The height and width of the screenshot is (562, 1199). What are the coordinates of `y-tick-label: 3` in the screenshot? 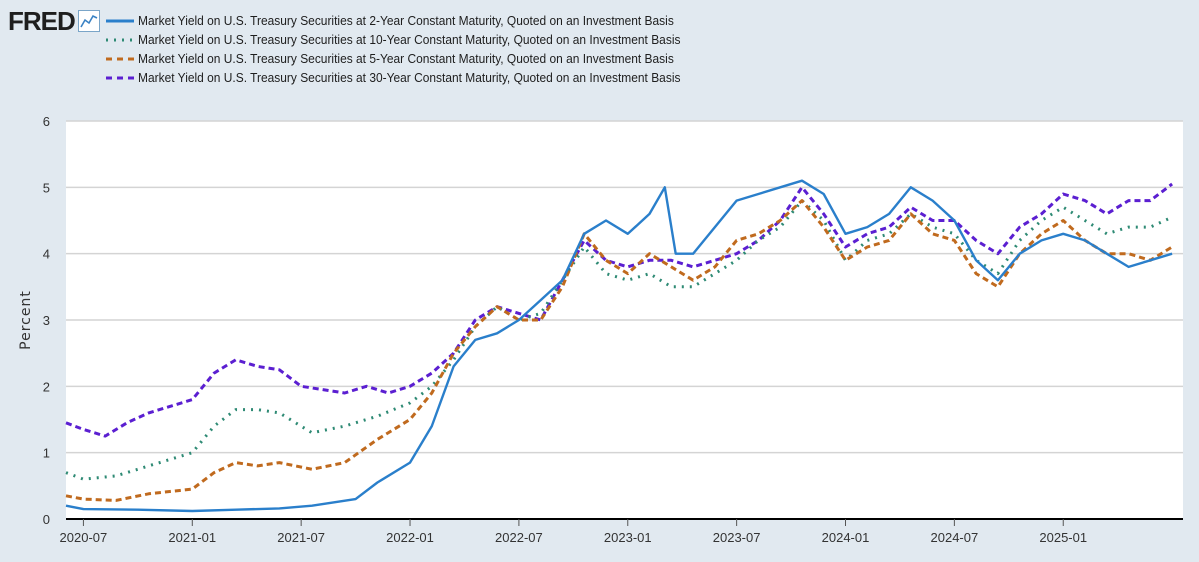 It's located at (46, 320).